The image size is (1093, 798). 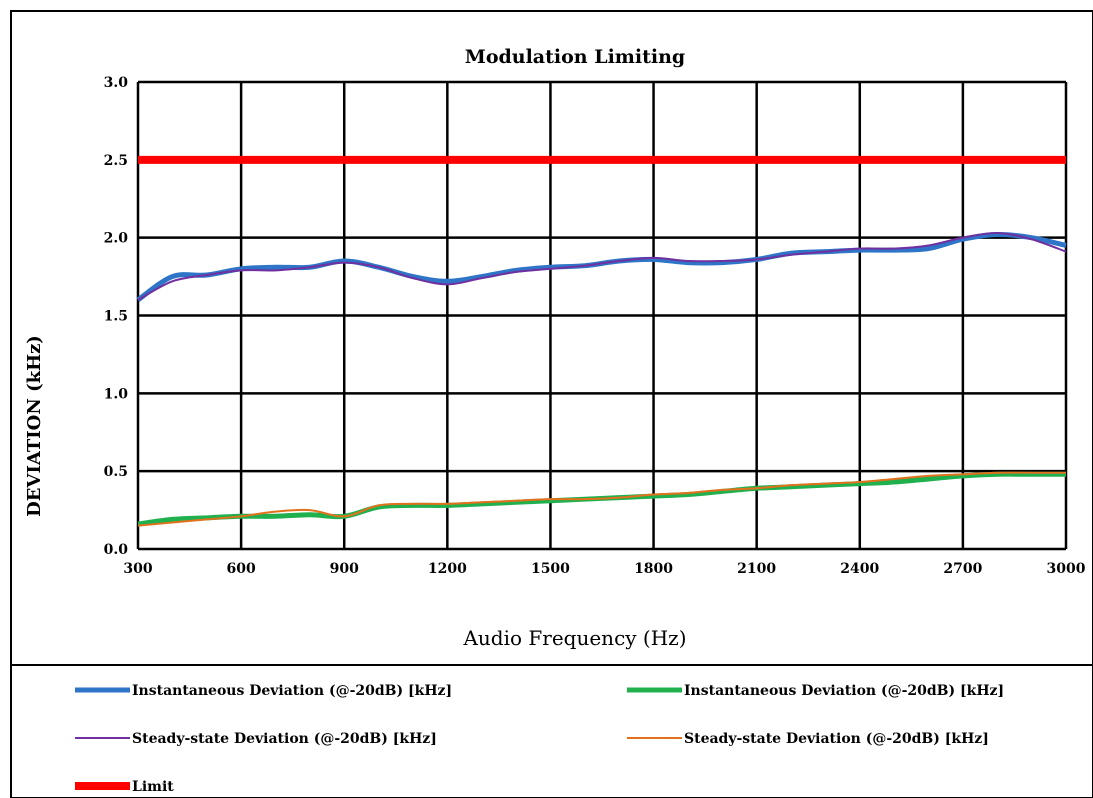 I want to click on y-axis-label: DEVIATION (kHz), so click(x=34, y=426).